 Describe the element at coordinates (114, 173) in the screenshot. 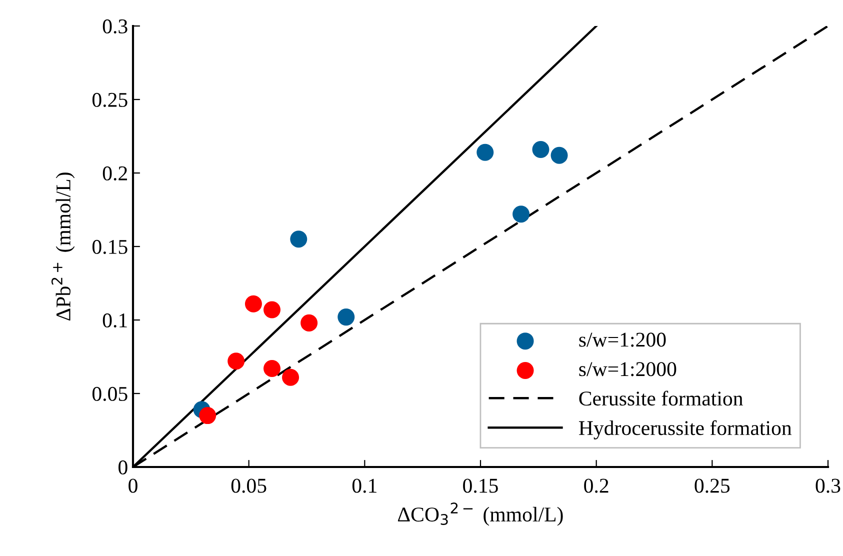

I see `y-tick-label: 0.2` at that location.